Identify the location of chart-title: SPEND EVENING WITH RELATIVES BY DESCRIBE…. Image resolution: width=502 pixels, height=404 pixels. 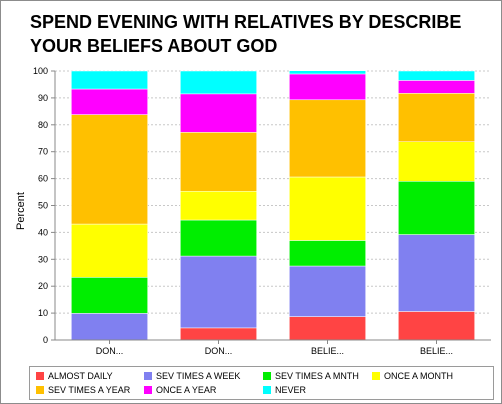
(246, 34).